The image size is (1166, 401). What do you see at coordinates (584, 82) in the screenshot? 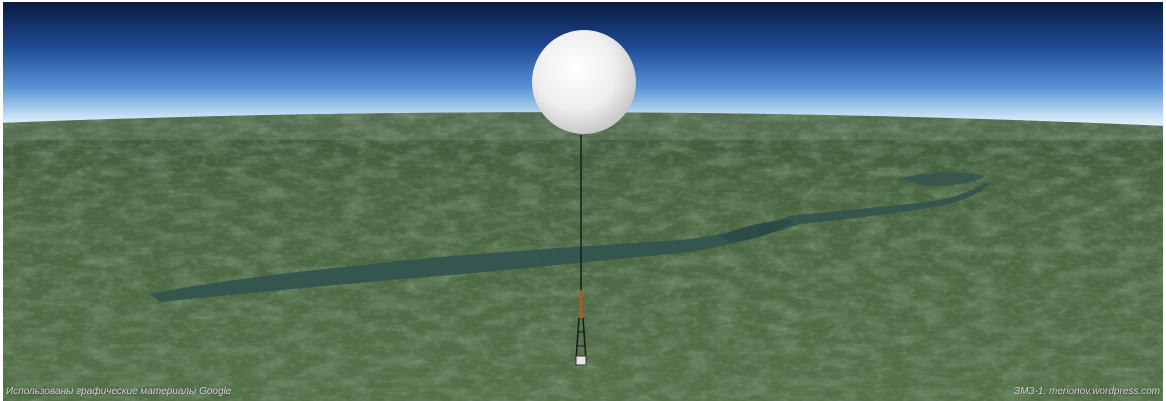
I see `balloon-icon` at bounding box center [584, 82].